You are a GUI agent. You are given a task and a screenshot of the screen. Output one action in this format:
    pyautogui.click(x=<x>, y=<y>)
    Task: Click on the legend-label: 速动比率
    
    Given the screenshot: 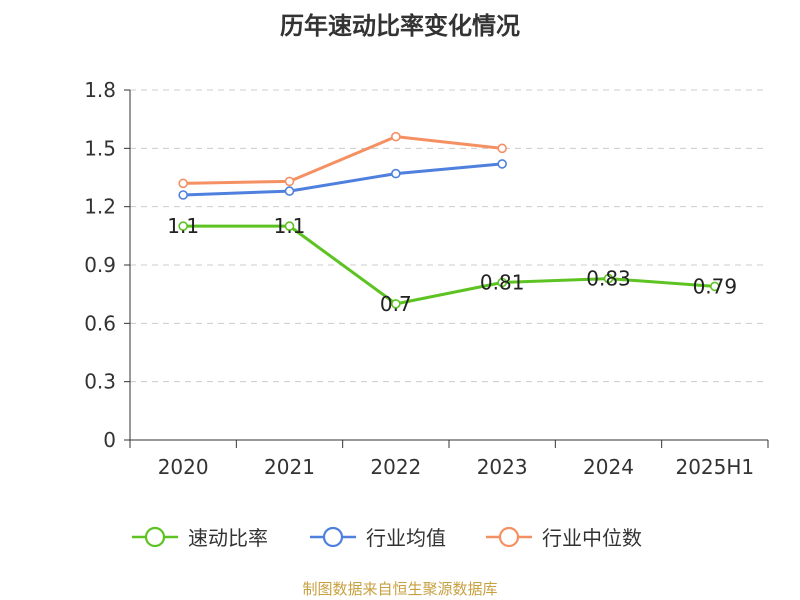 What is the action you would take?
    pyautogui.click(x=228, y=538)
    